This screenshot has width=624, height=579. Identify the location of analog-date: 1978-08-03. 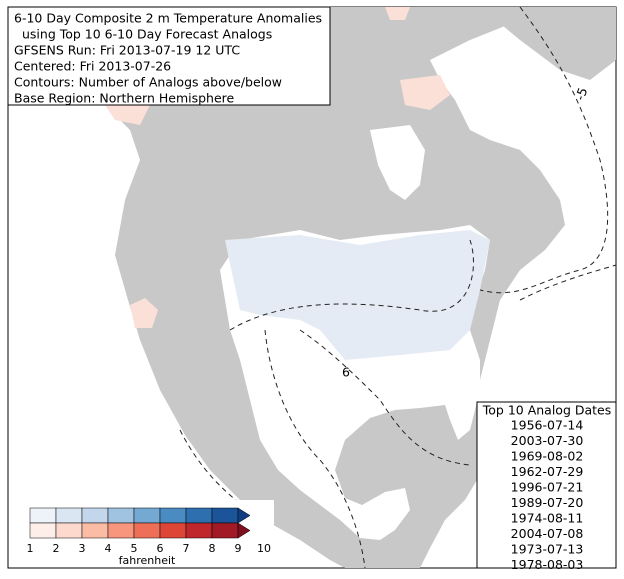
(547, 564).